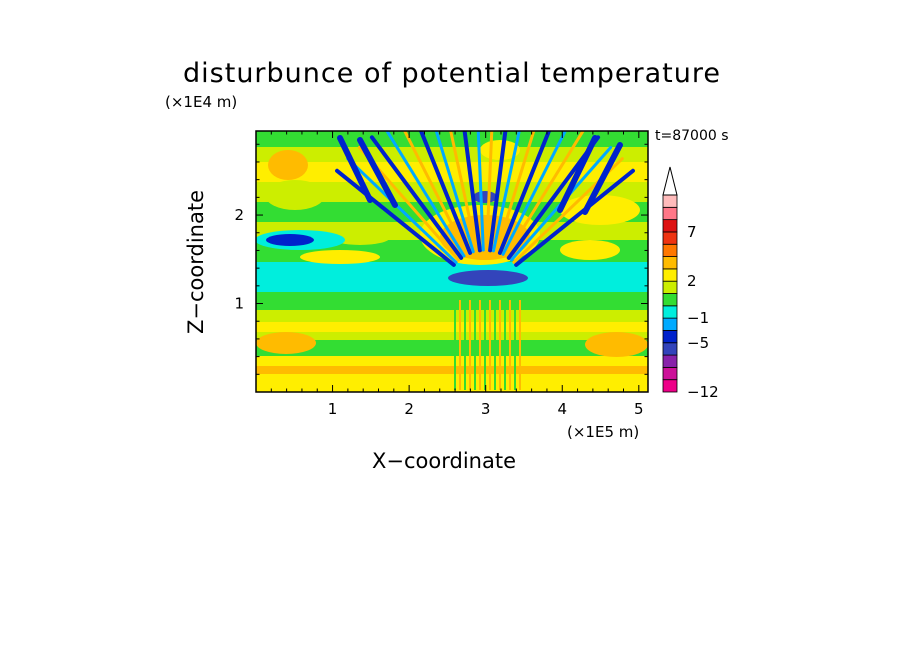  I want to click on x-tick-label: 4, so click(562, 409).